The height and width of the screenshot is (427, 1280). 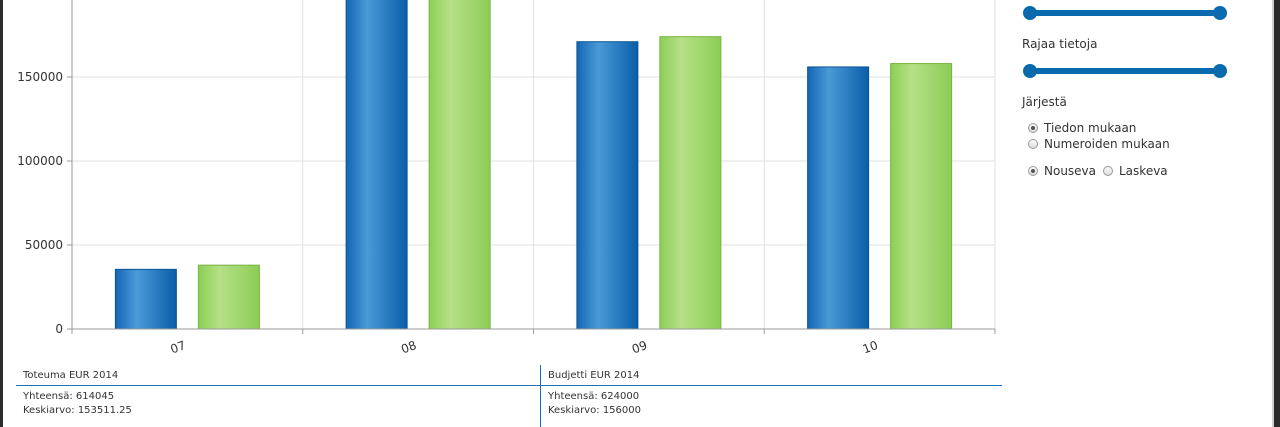 I want to click on radio-sort-by-data, so click(x=1033, y=128).